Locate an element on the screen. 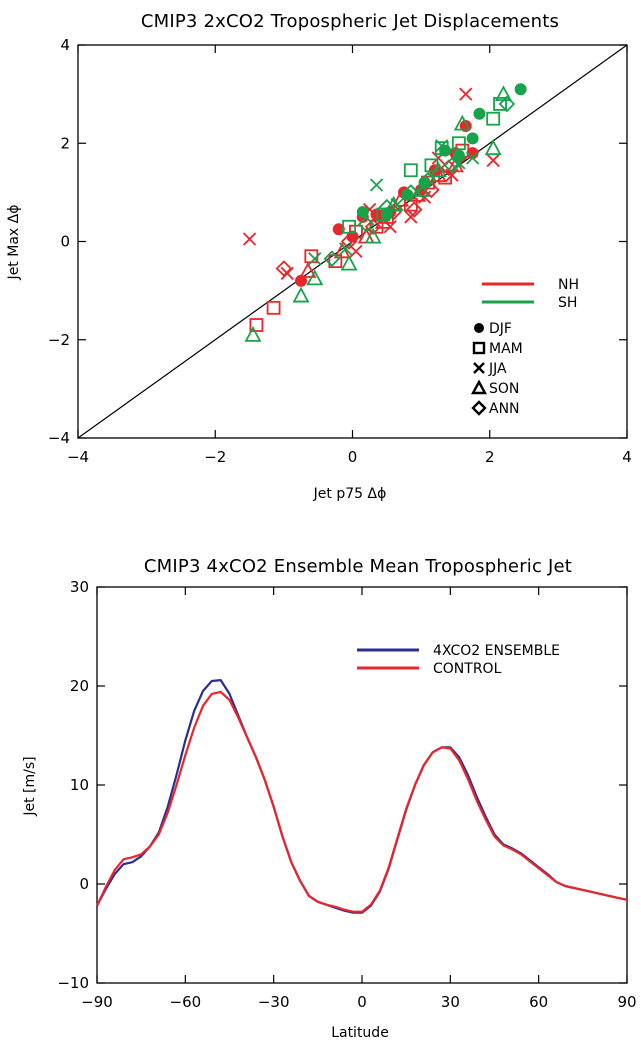 This screenshot has height=1050, width=641. x-tick-label: −60 is located at coordinates (186, 1002).